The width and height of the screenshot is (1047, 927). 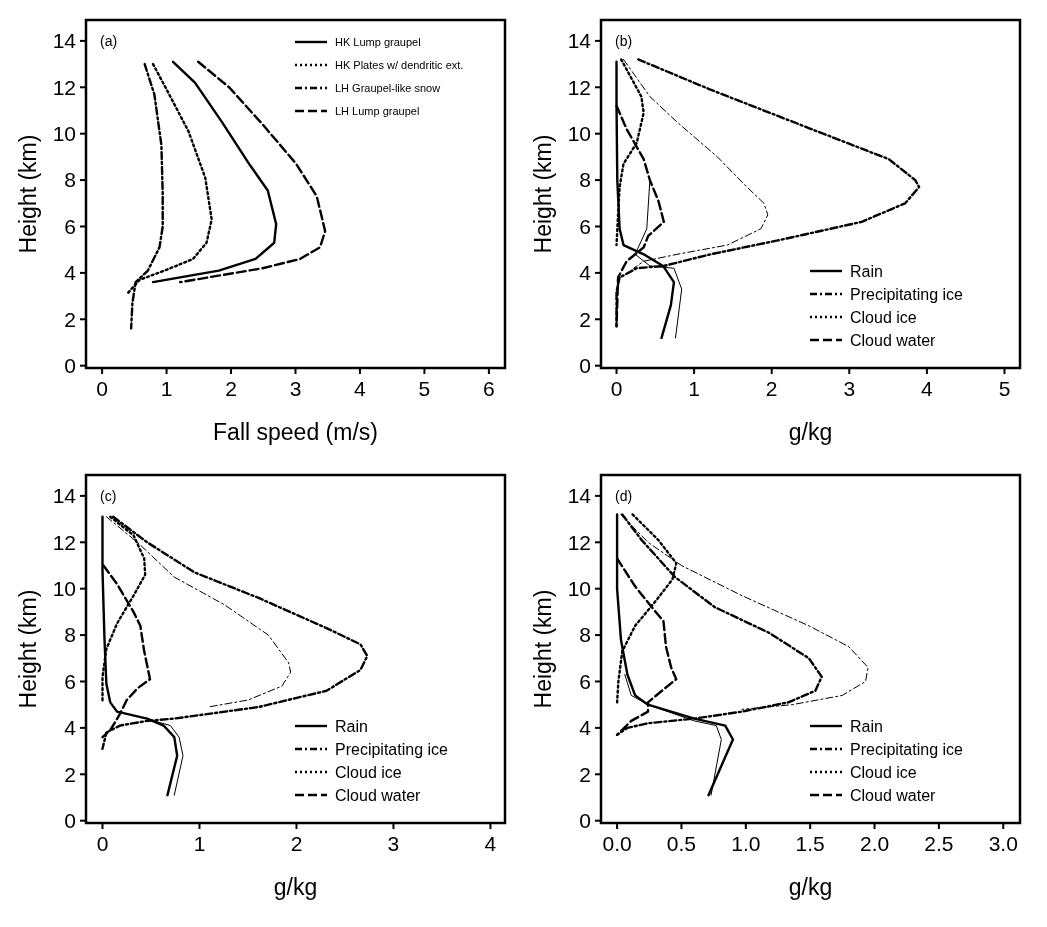 What do you see at coordinates (109, 40) in the screenshot?
I see `text: (a)` at bounding box center [109, 40].